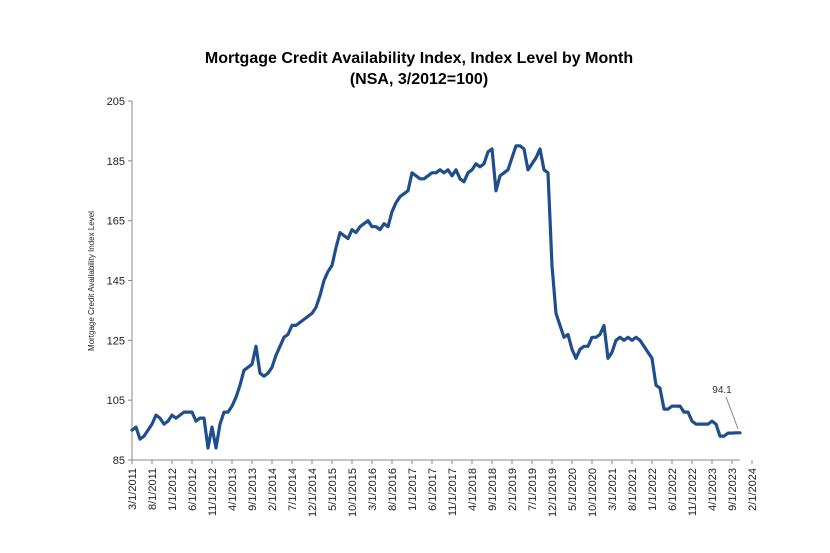 Image resolution: width=830 pixels, height=553 pixels. Describe the element at coordinates (91, 281) in the screenshot. I see `y-axis-label: Mortgage Credit Availability Index Level` at that location.